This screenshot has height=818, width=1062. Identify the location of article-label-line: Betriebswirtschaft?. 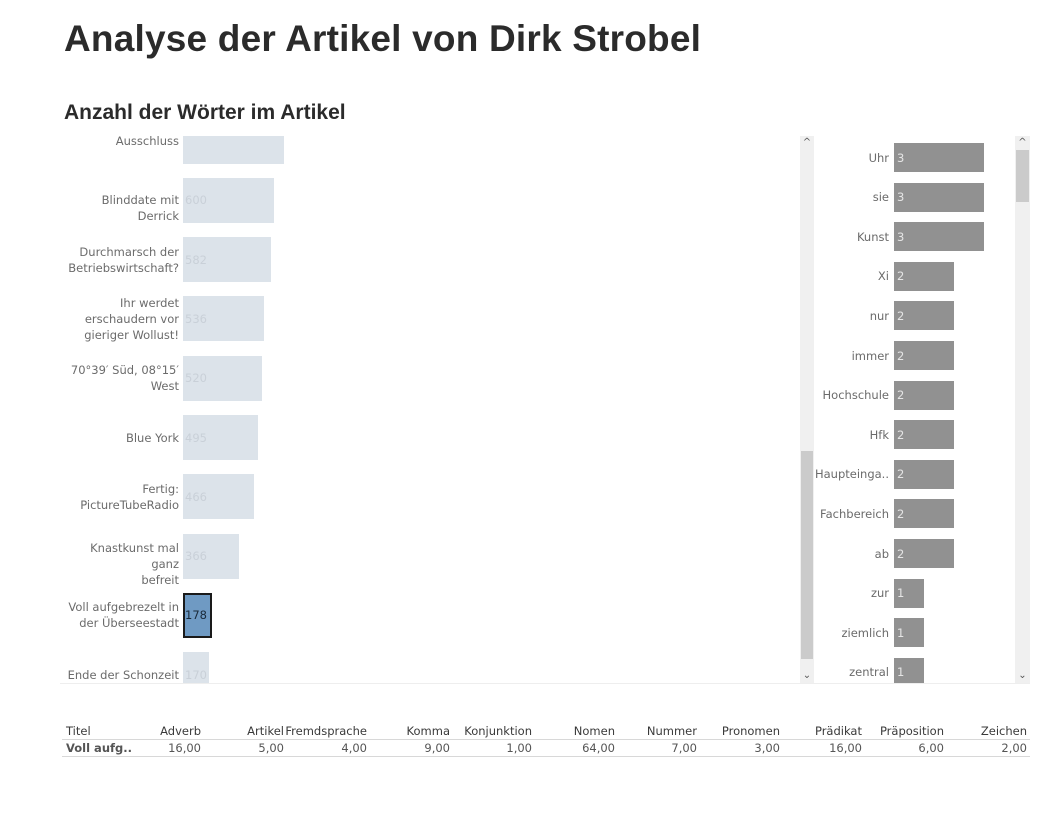
(123, 267).